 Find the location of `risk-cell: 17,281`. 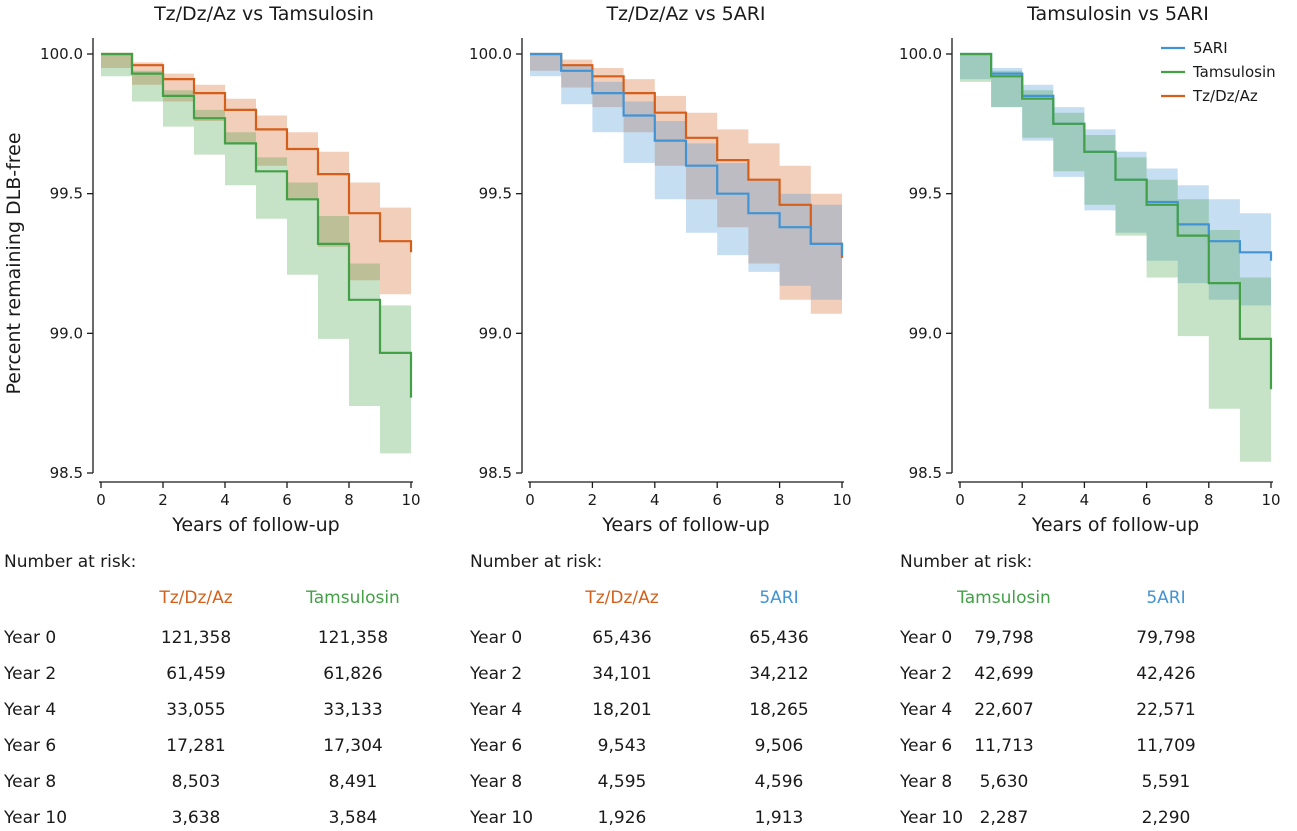

risk-cell: 17,281 is located at coordinates (196, 746).